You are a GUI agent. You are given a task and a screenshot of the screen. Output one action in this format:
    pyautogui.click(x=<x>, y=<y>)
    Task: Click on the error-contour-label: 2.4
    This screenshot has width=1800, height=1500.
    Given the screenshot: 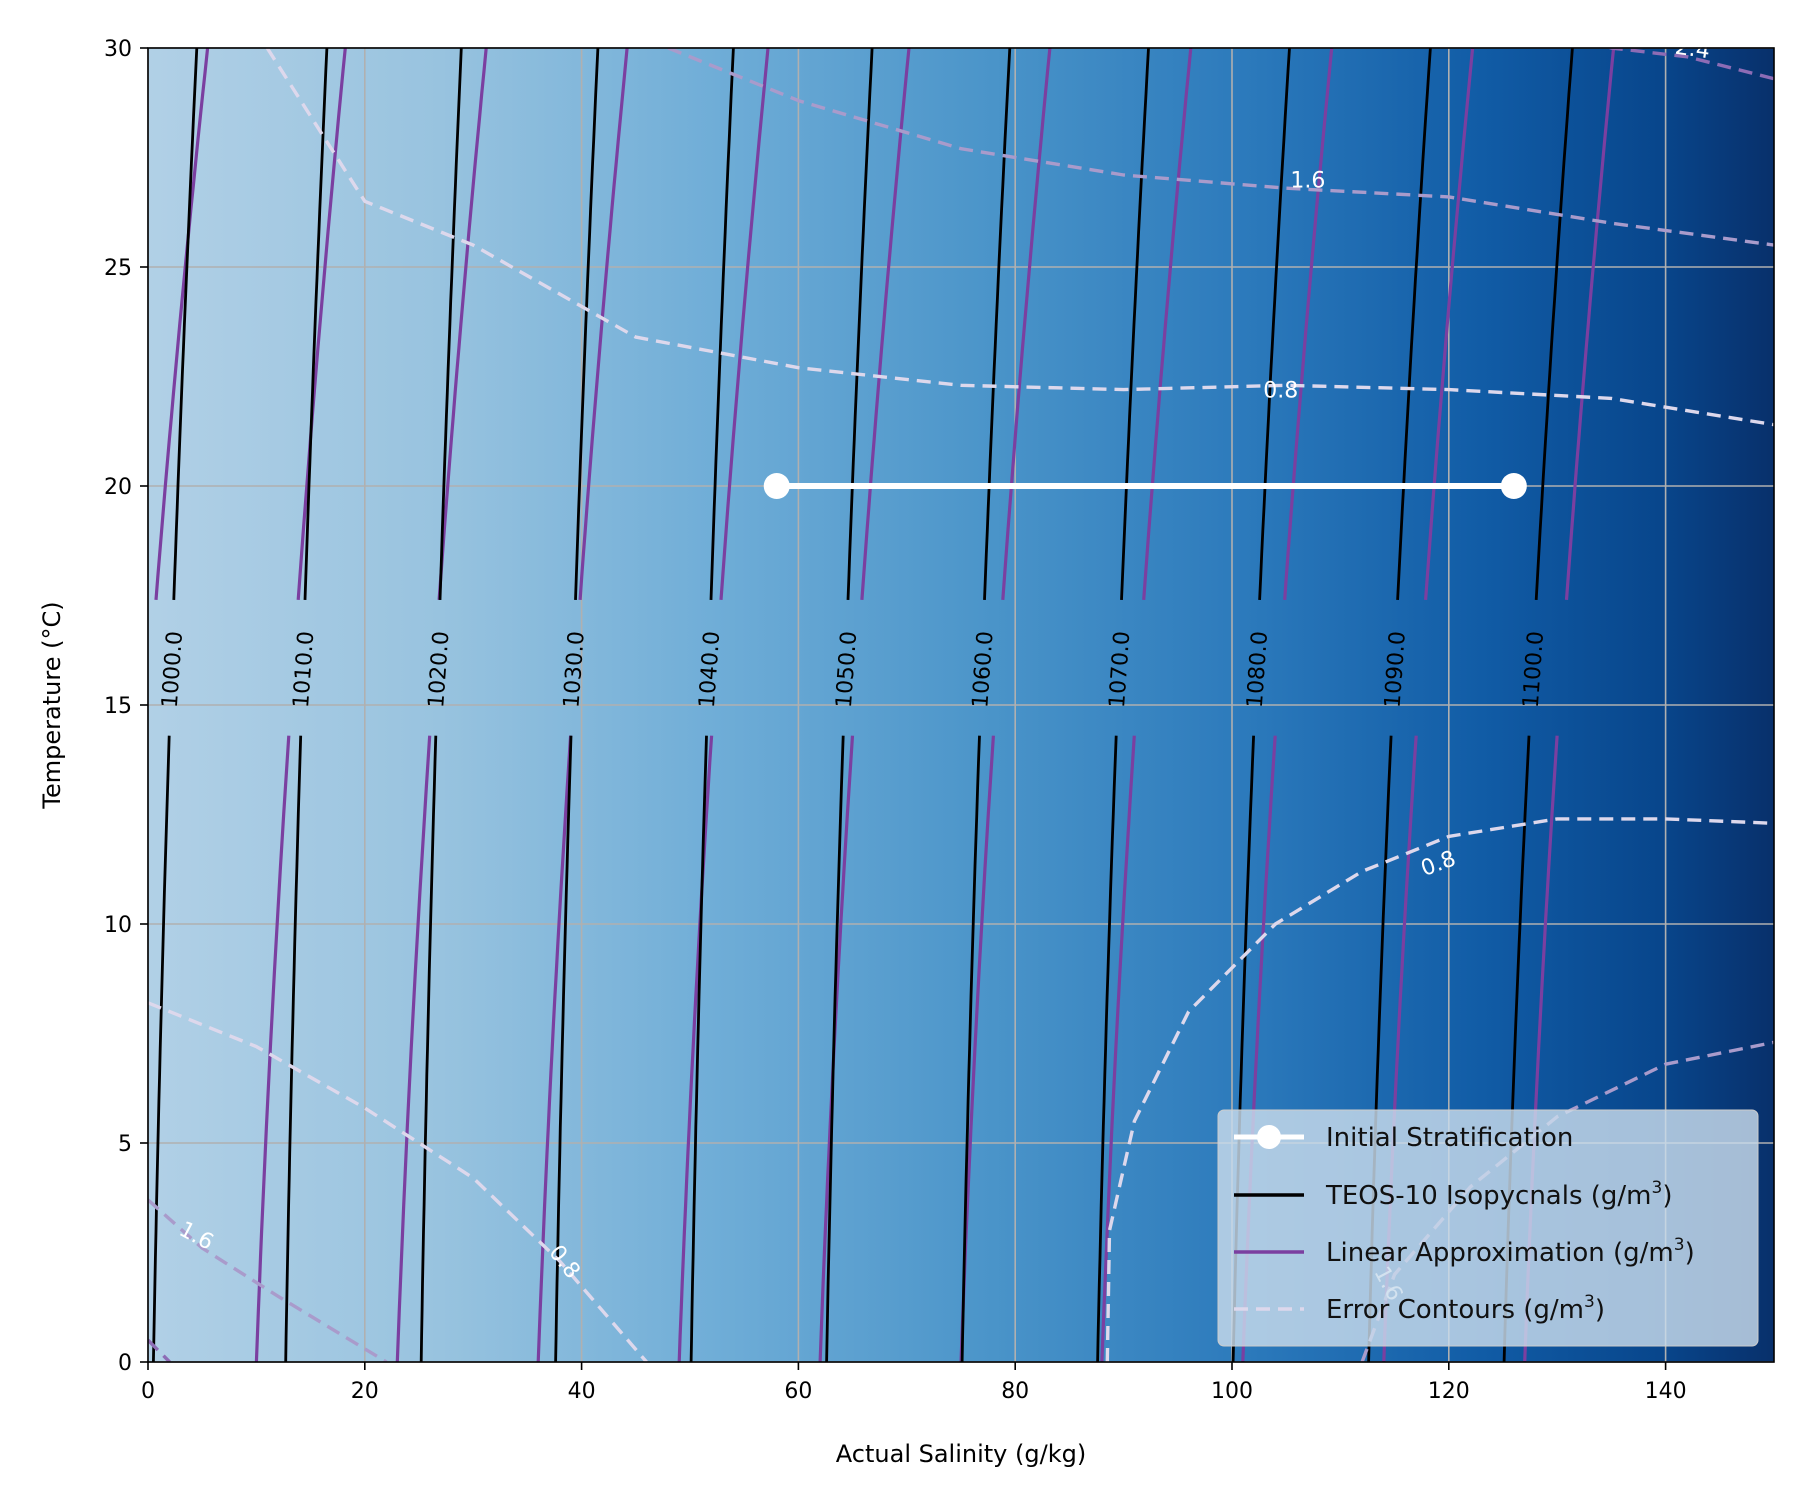 What is the action you would take?
    pyautogui.click(x=1692, y=50)
    